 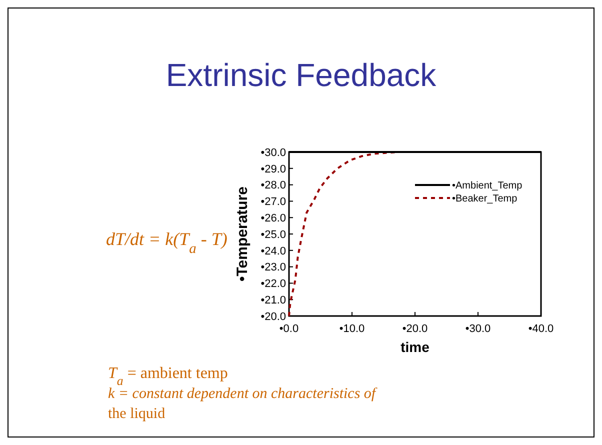 What do you see at coordinates (243, 394) in the screenshot?
I see `text: k = constant dependent on characteristics of` at bounding box center [243, 394].